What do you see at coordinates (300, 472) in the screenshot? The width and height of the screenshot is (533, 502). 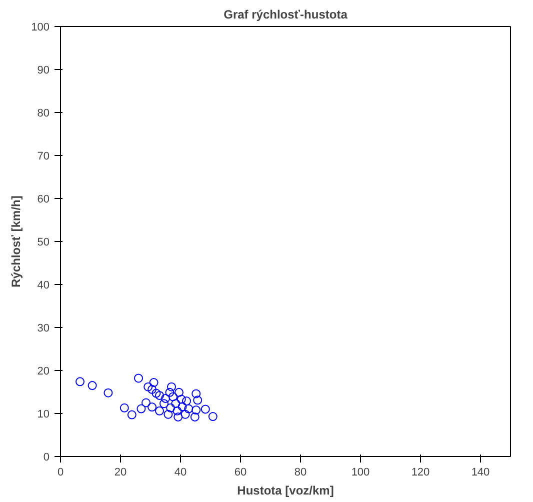 I see `x-tick-label: 80` at bounding box center [300, 472].